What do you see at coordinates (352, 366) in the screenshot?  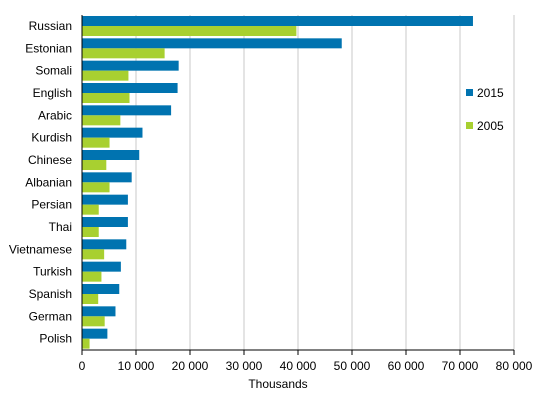 I see `x-tick-label: 50 000` at bounding box center [352, 366].